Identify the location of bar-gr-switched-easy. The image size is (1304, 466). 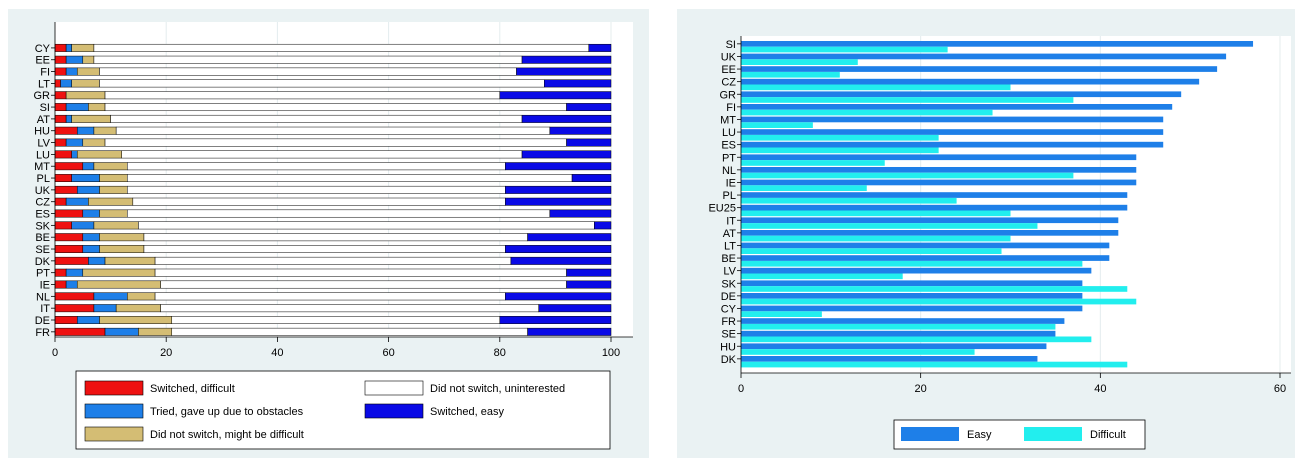
(555, 95).